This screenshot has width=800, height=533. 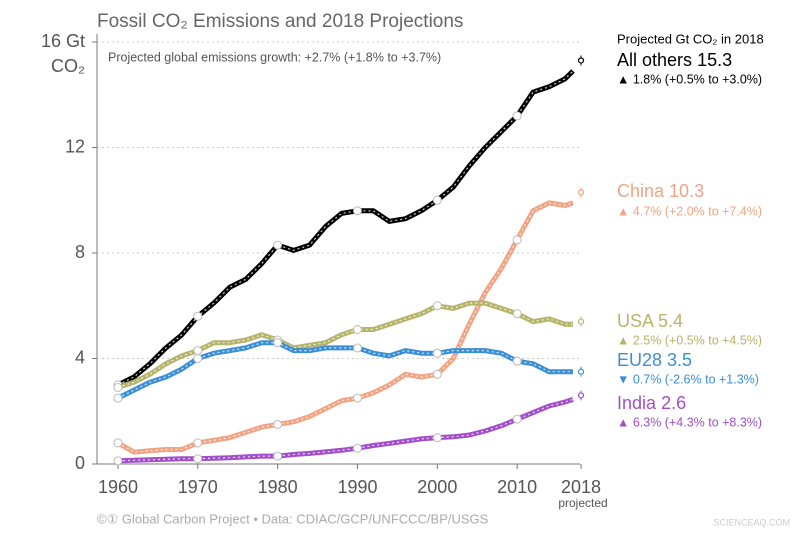 I want to click on legend-label: All others 15.3, so click(x=674, y=60).